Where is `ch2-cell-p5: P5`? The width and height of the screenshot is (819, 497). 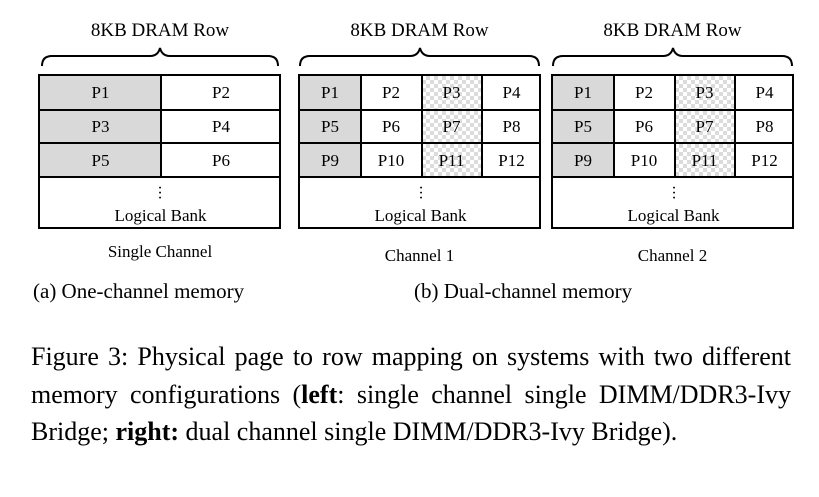 ch2-cell-p5: P5 is located at coordinates (583, 127).